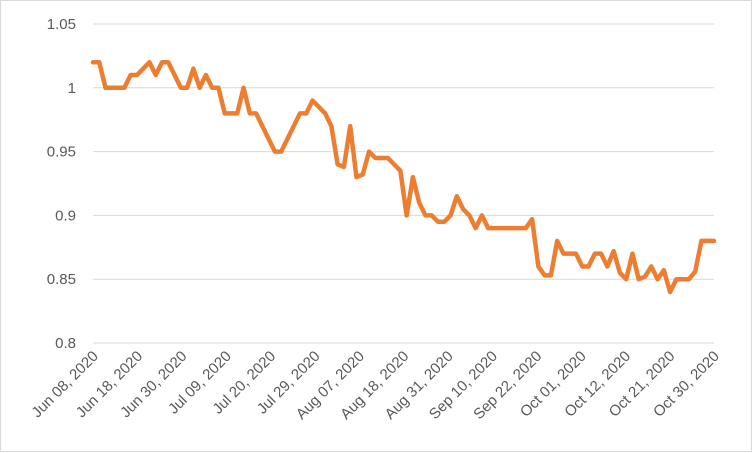 This screenshot has width=752, height=453. I want to click on y-tick-label: 1.05, so click(61, 24).